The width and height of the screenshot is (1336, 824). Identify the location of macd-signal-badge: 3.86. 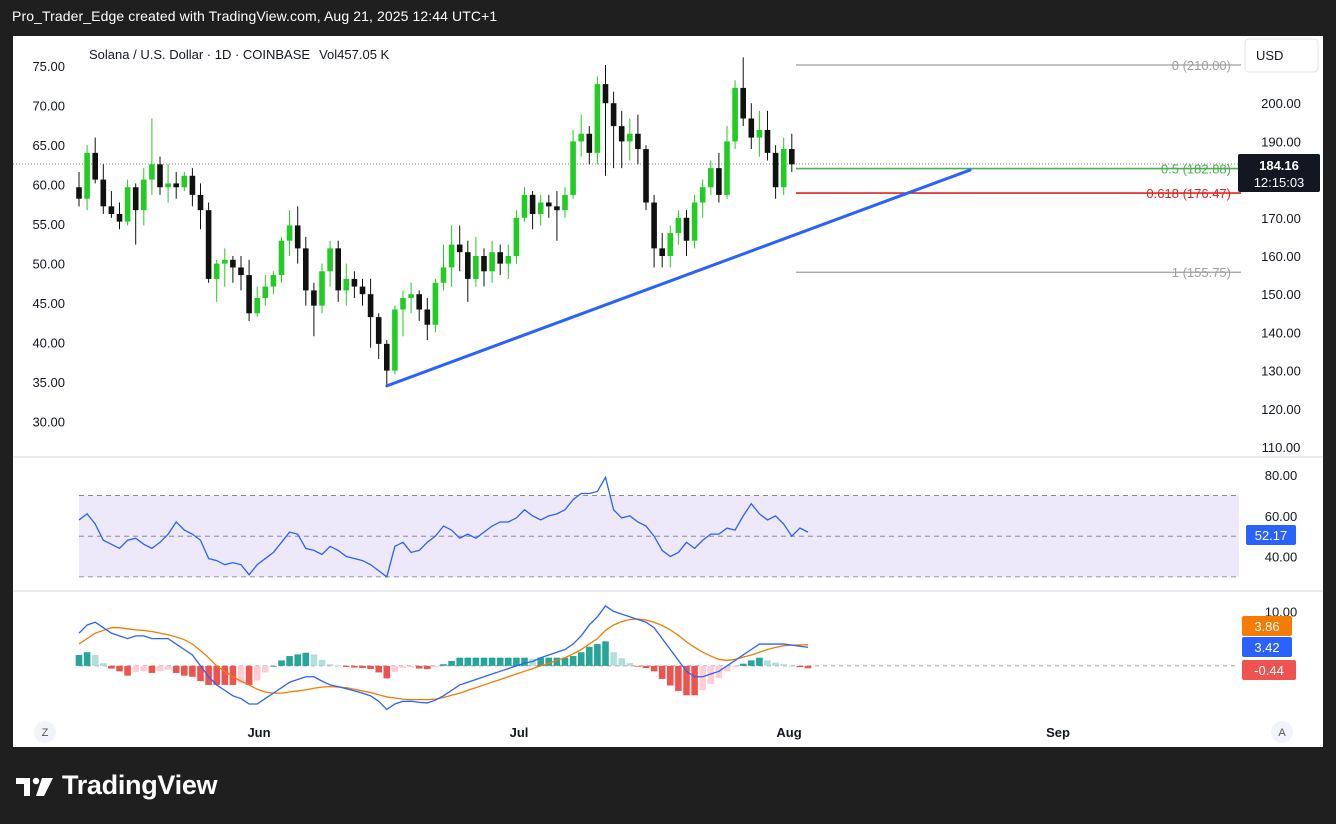
(1267, 626).